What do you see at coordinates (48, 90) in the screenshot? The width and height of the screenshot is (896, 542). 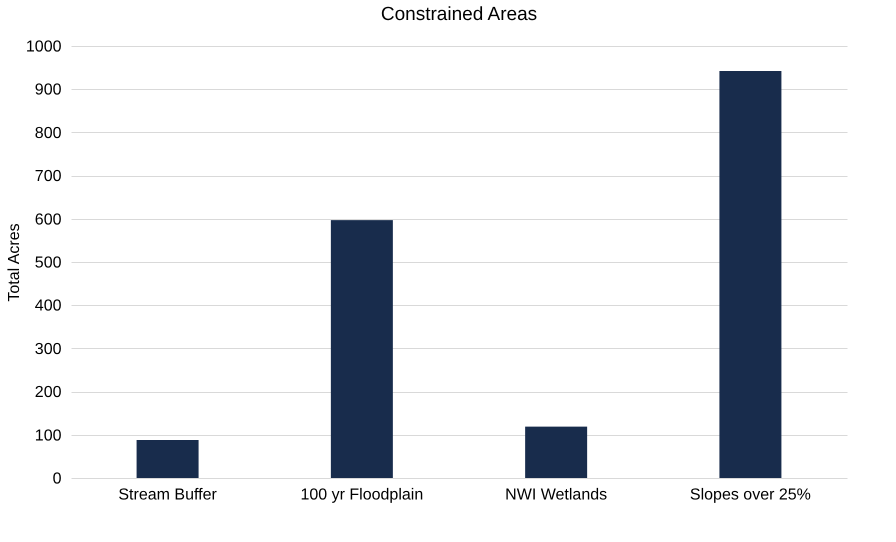 I see `y-tick-label: 900` at bounding box center [48, 90].